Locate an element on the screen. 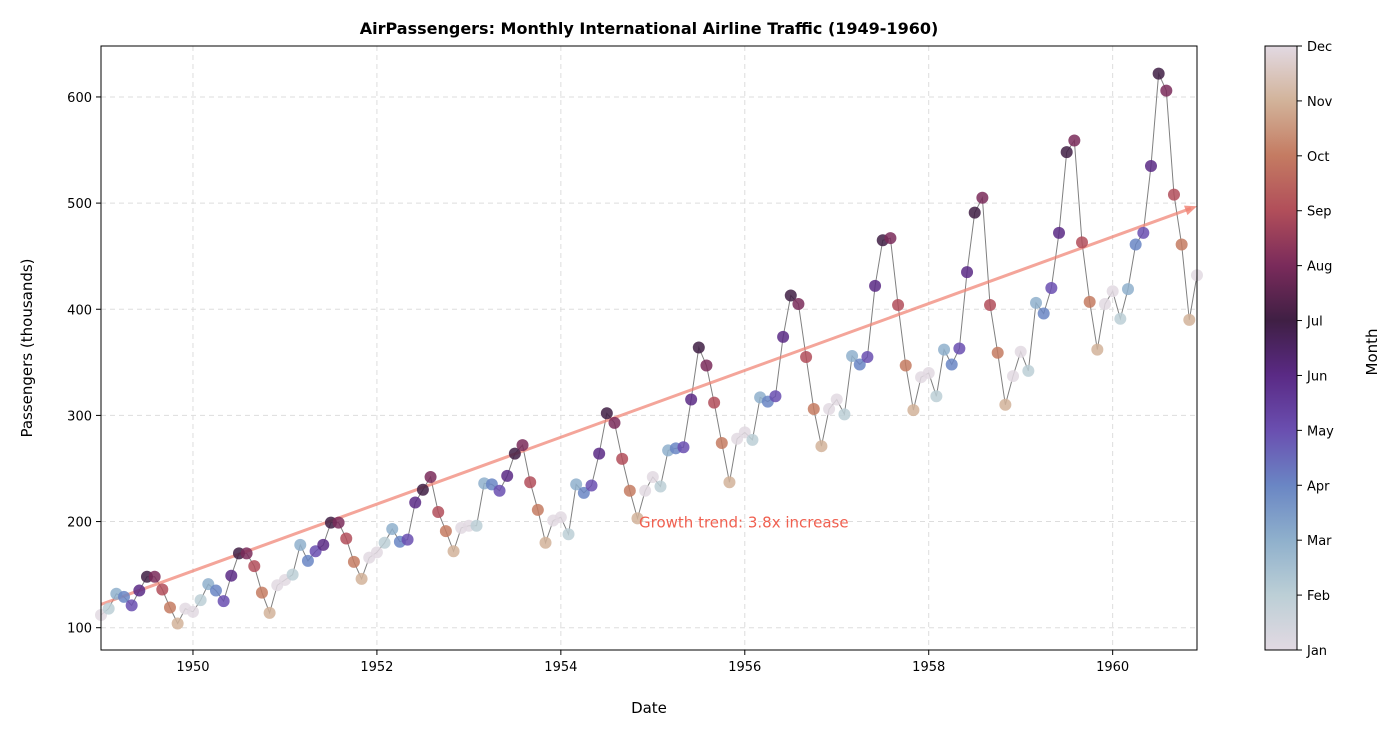 The height and width of the screenshot is (736, 1396). y-tick-label: 400 is located at coordinates (79, 310).